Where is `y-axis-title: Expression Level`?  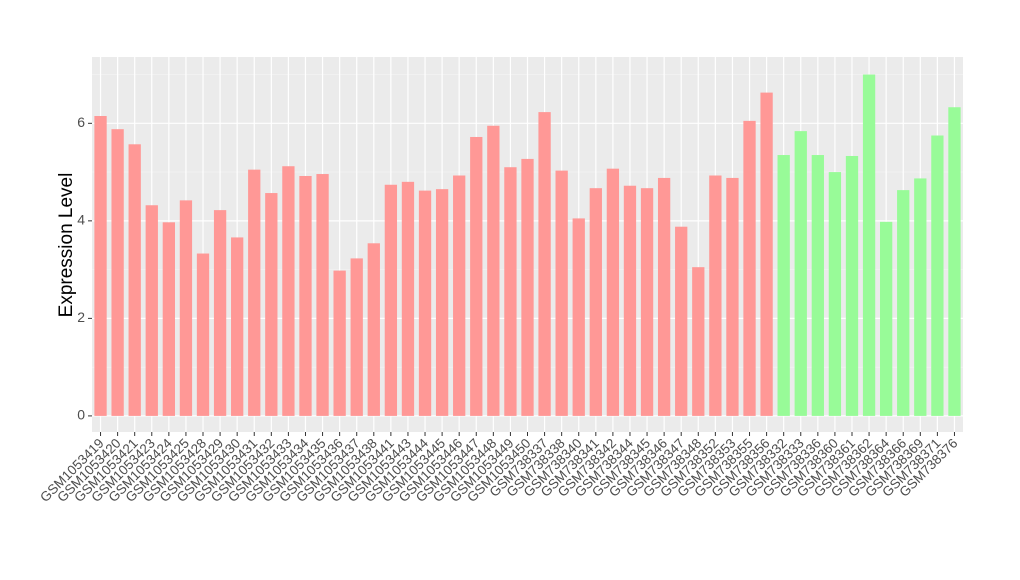 y-axis-title: Expression Level is located at coordinates (66, 245).